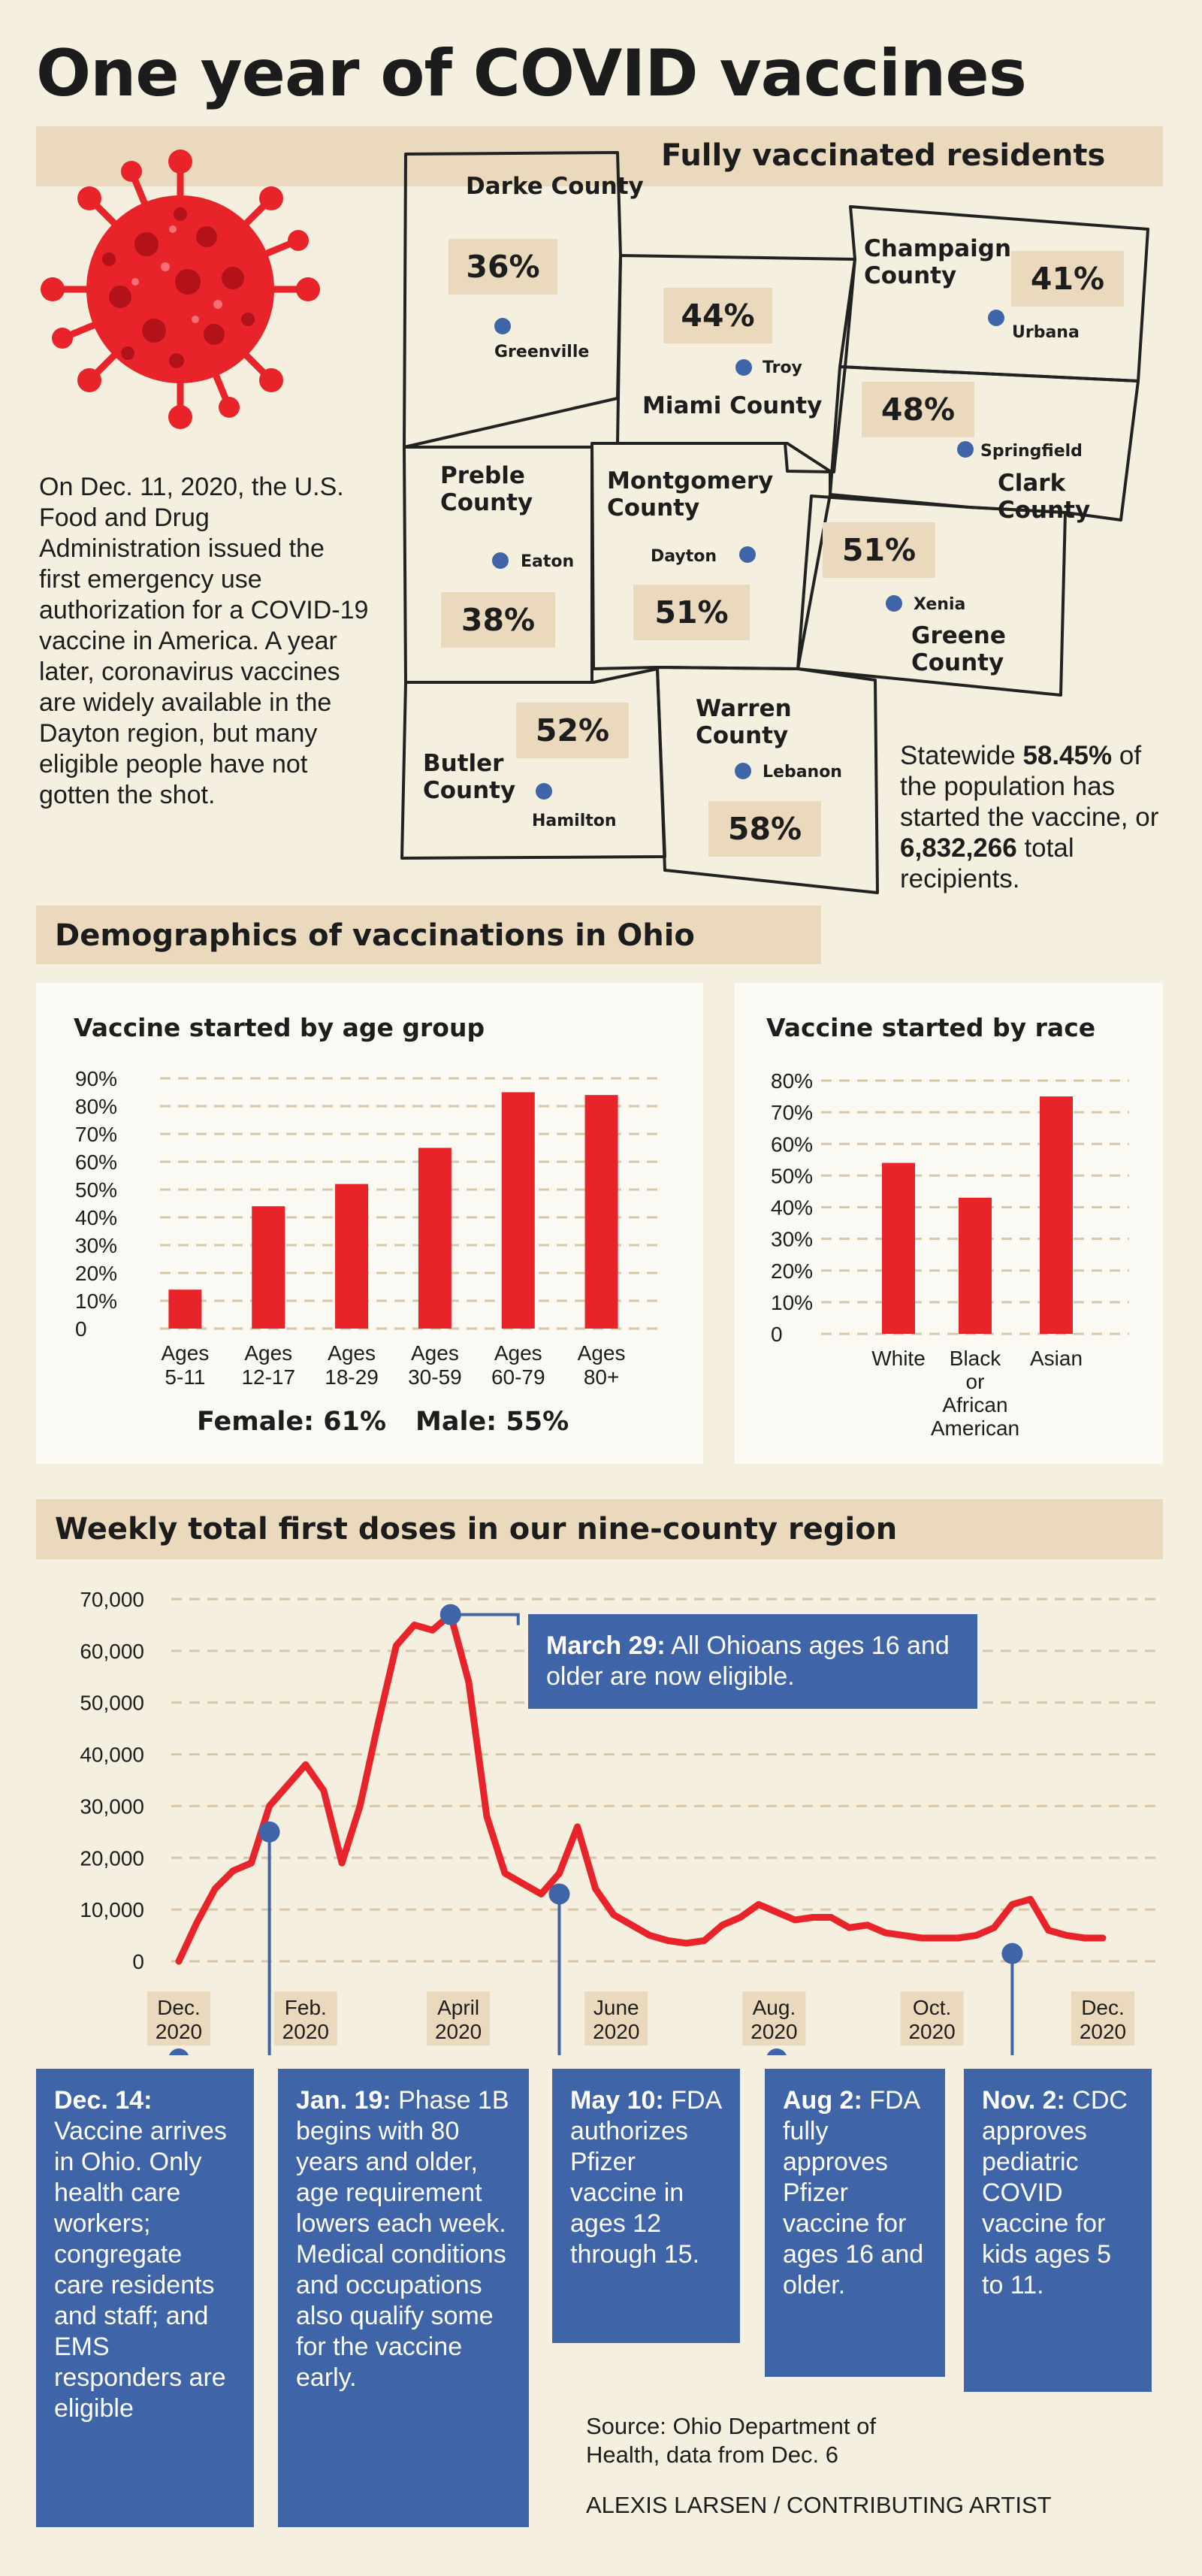 The width and height of the screenshot is (1202, 2576). Describe the element at coordinates (792, 1113) in the screenshot. I see `y-tick-label: 70%` at that location.